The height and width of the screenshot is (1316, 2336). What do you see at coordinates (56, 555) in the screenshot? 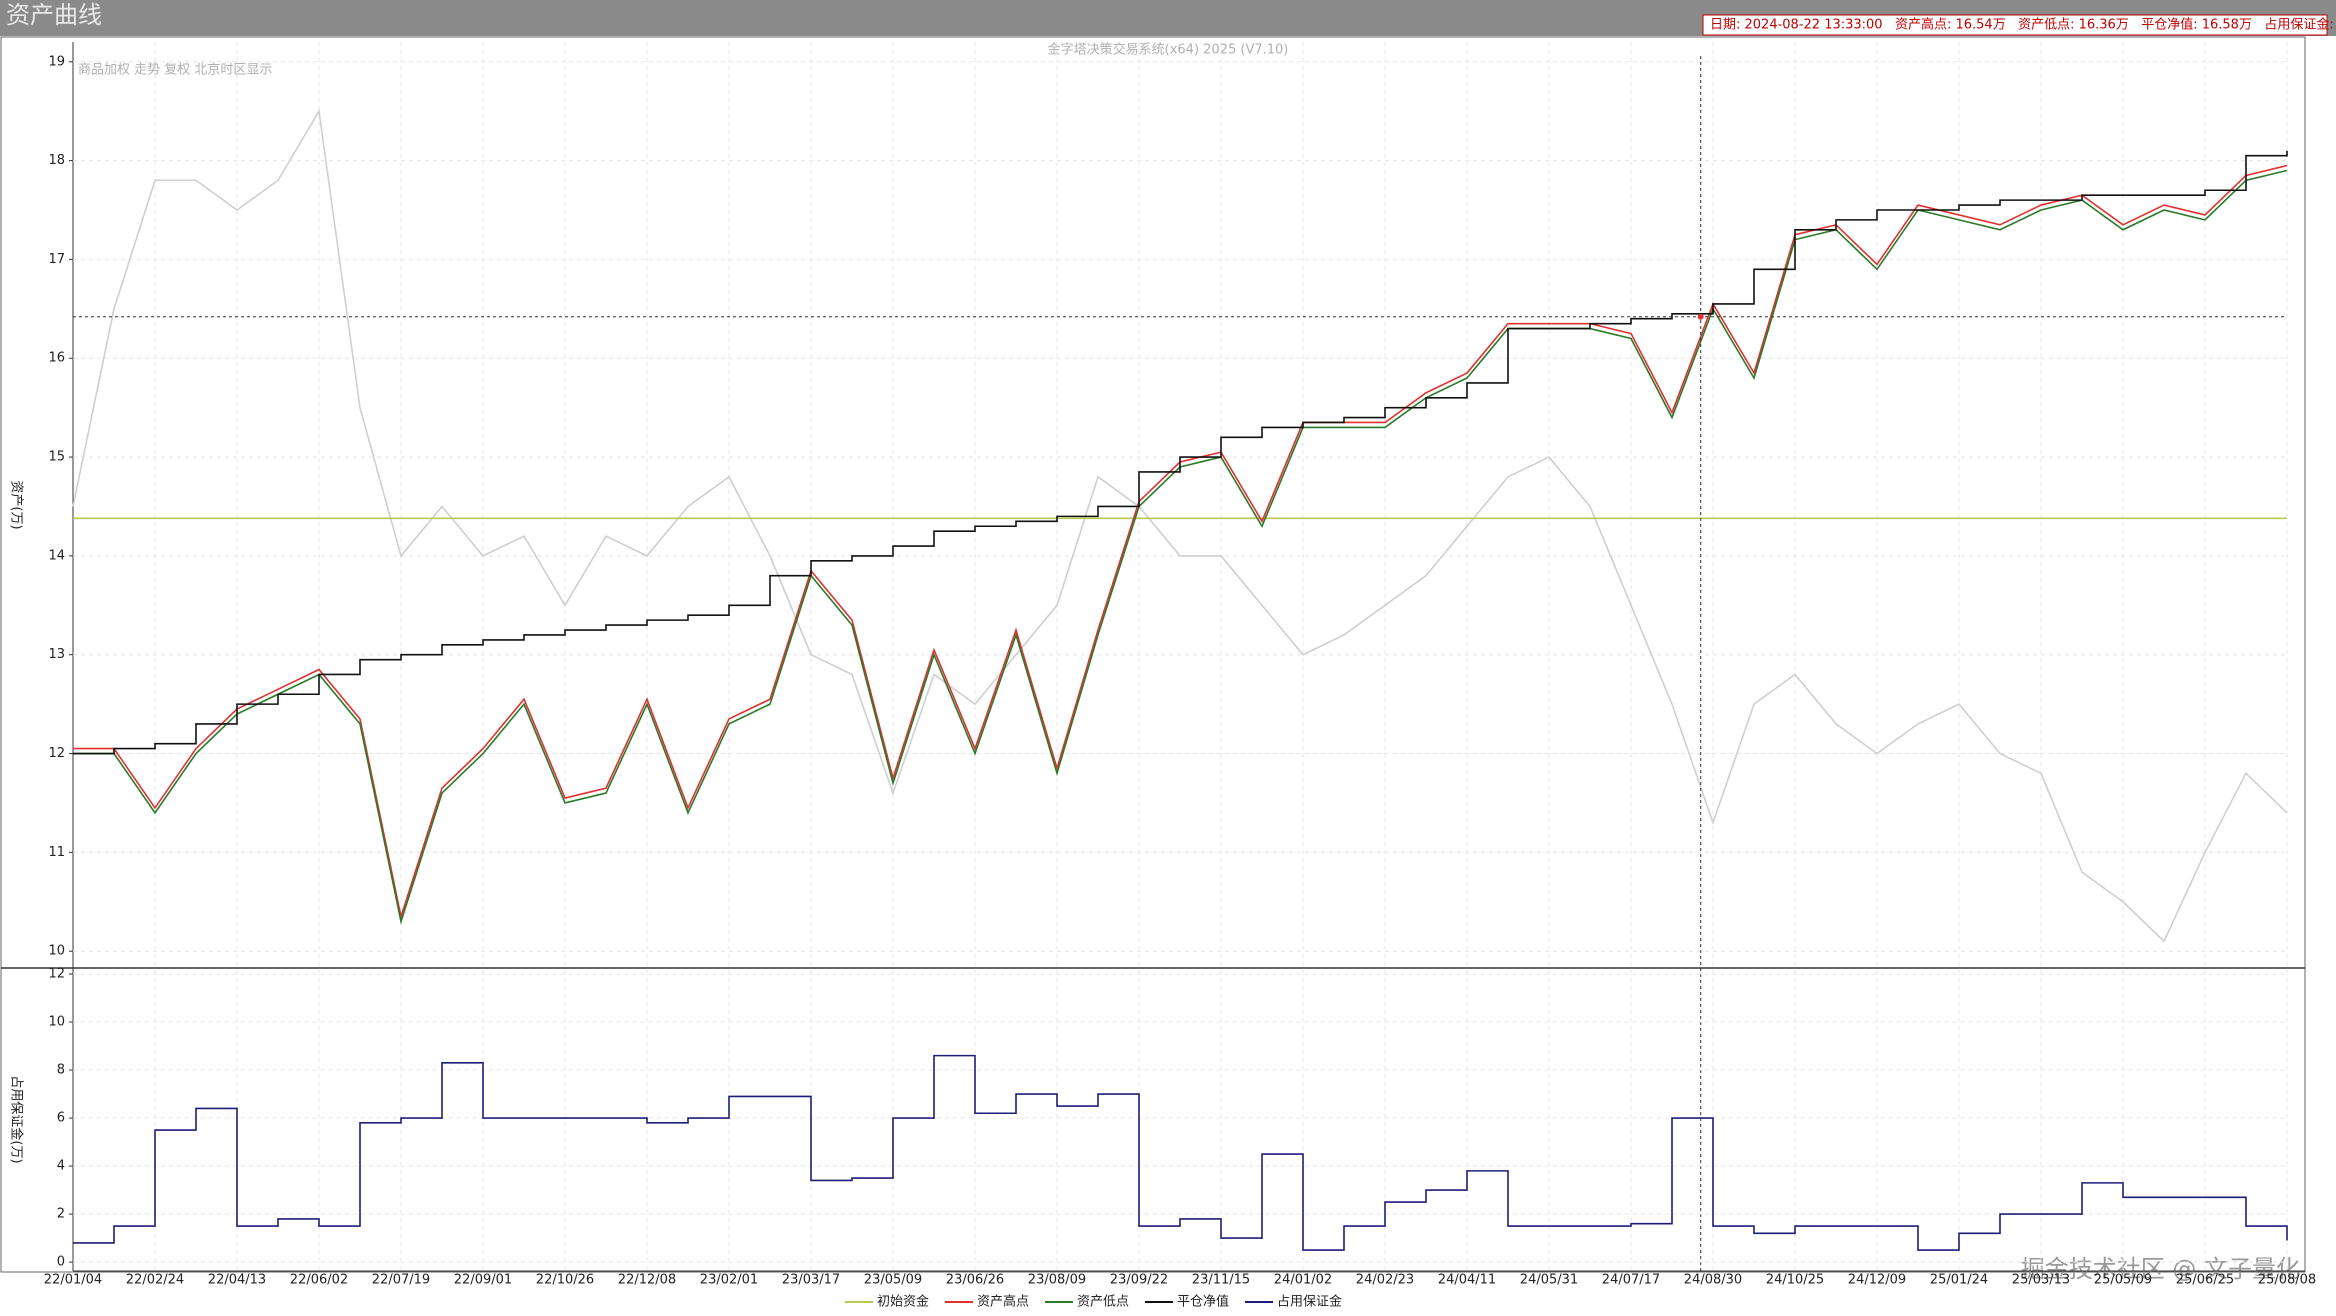
I see `y-tick-label: 14` at bounding box center [56, 555].